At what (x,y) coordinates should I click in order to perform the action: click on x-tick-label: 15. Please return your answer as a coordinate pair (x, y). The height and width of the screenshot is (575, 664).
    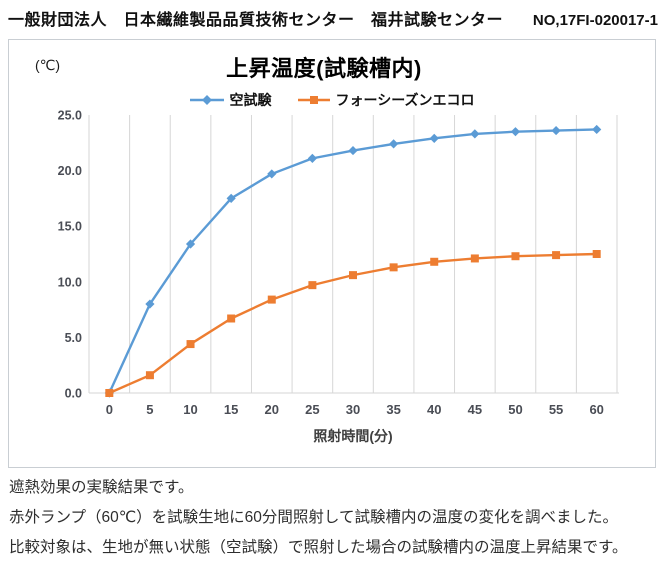
    Looking at the image, I should click on (231, 409).